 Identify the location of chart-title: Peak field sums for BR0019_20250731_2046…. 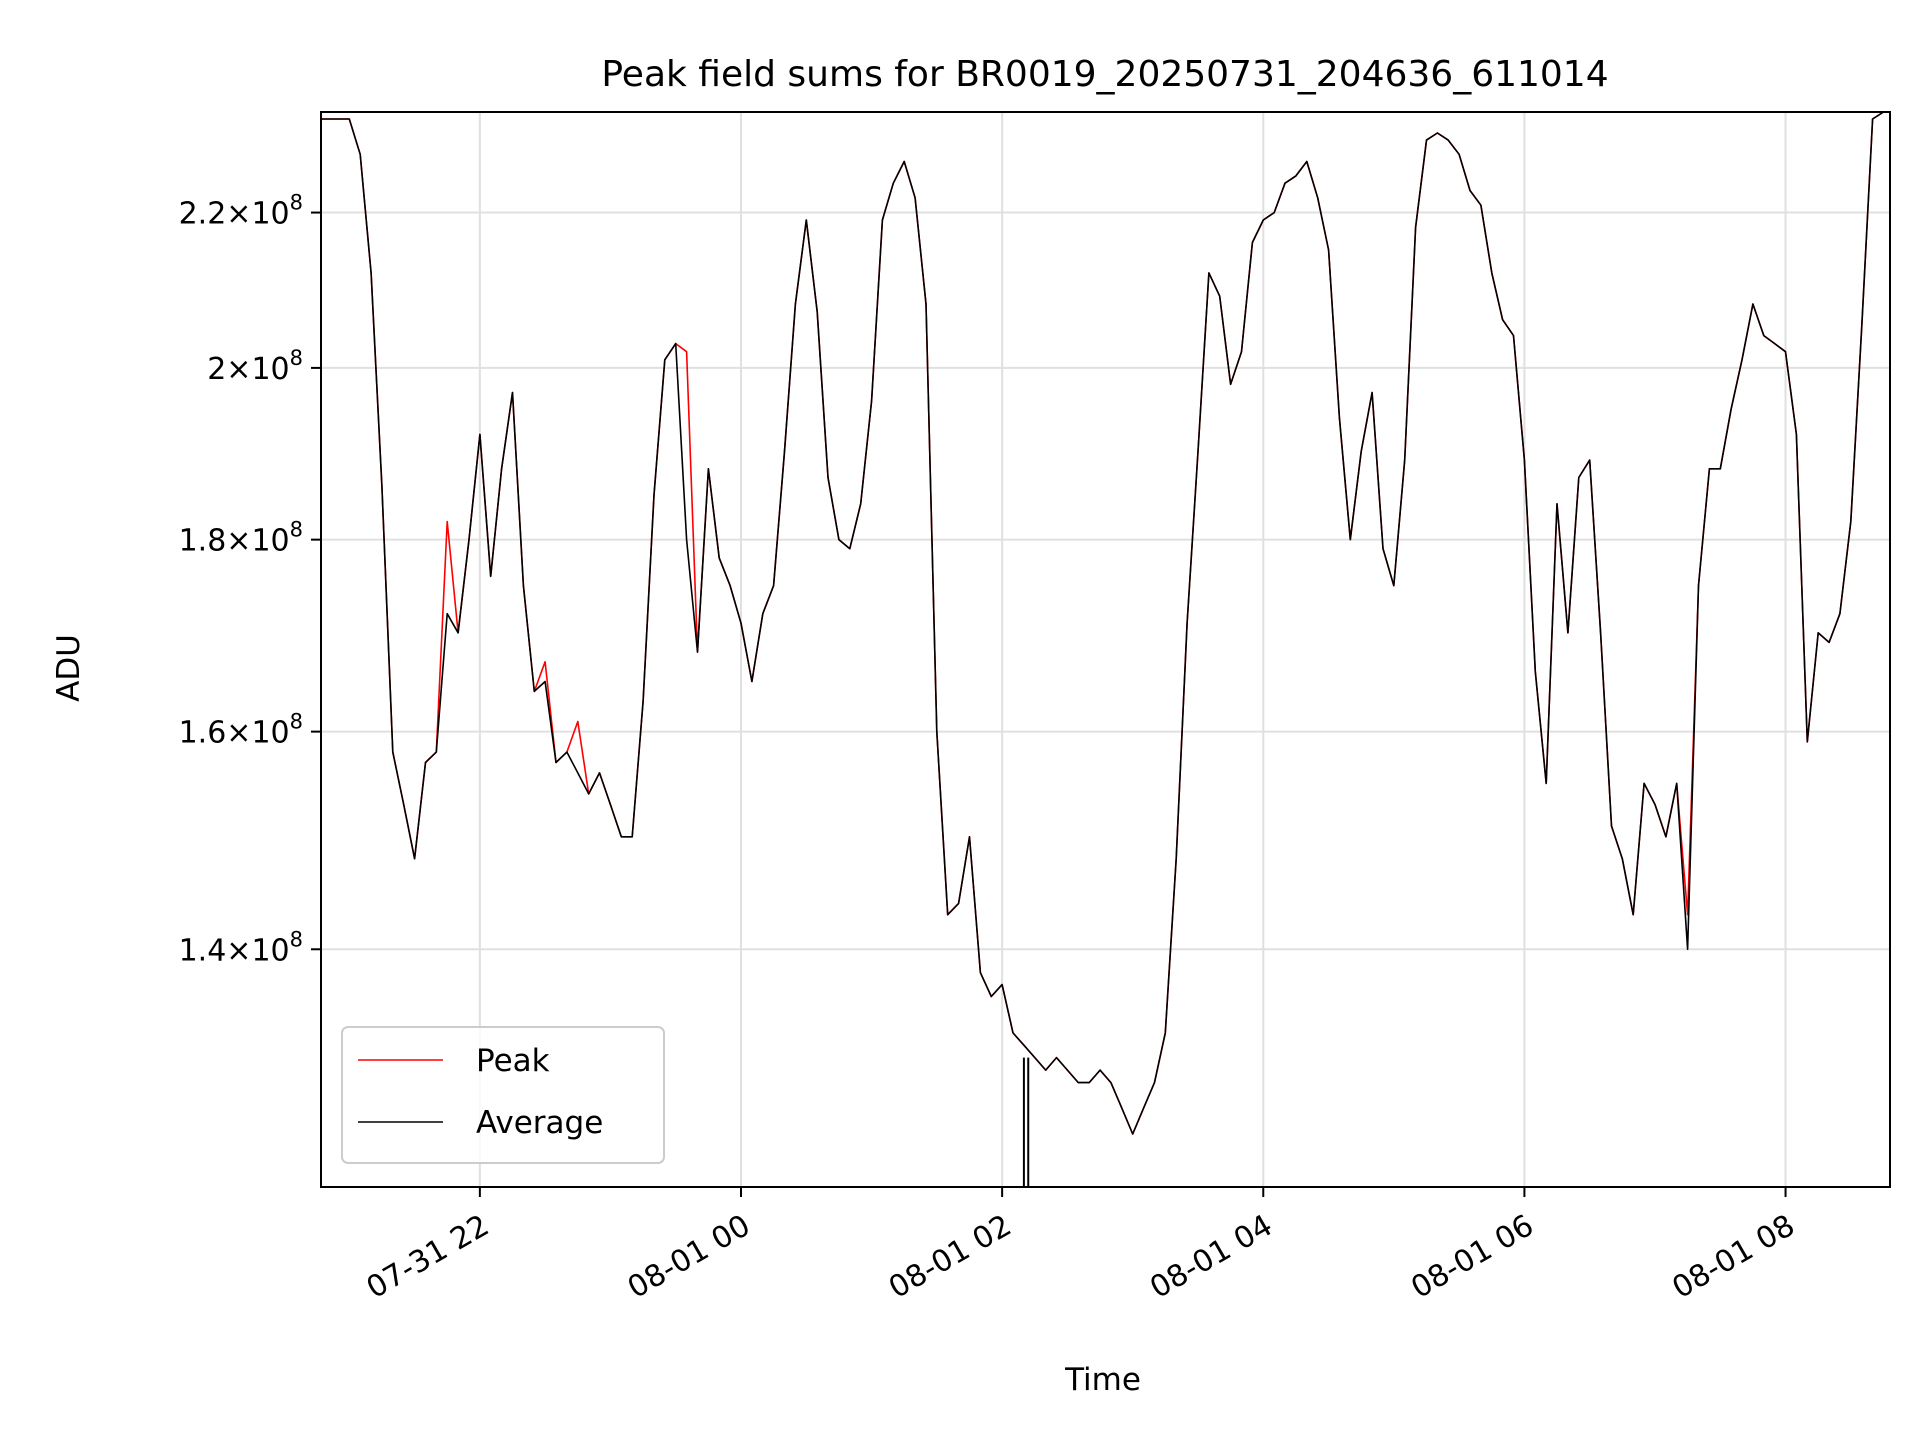
(1104, 74).